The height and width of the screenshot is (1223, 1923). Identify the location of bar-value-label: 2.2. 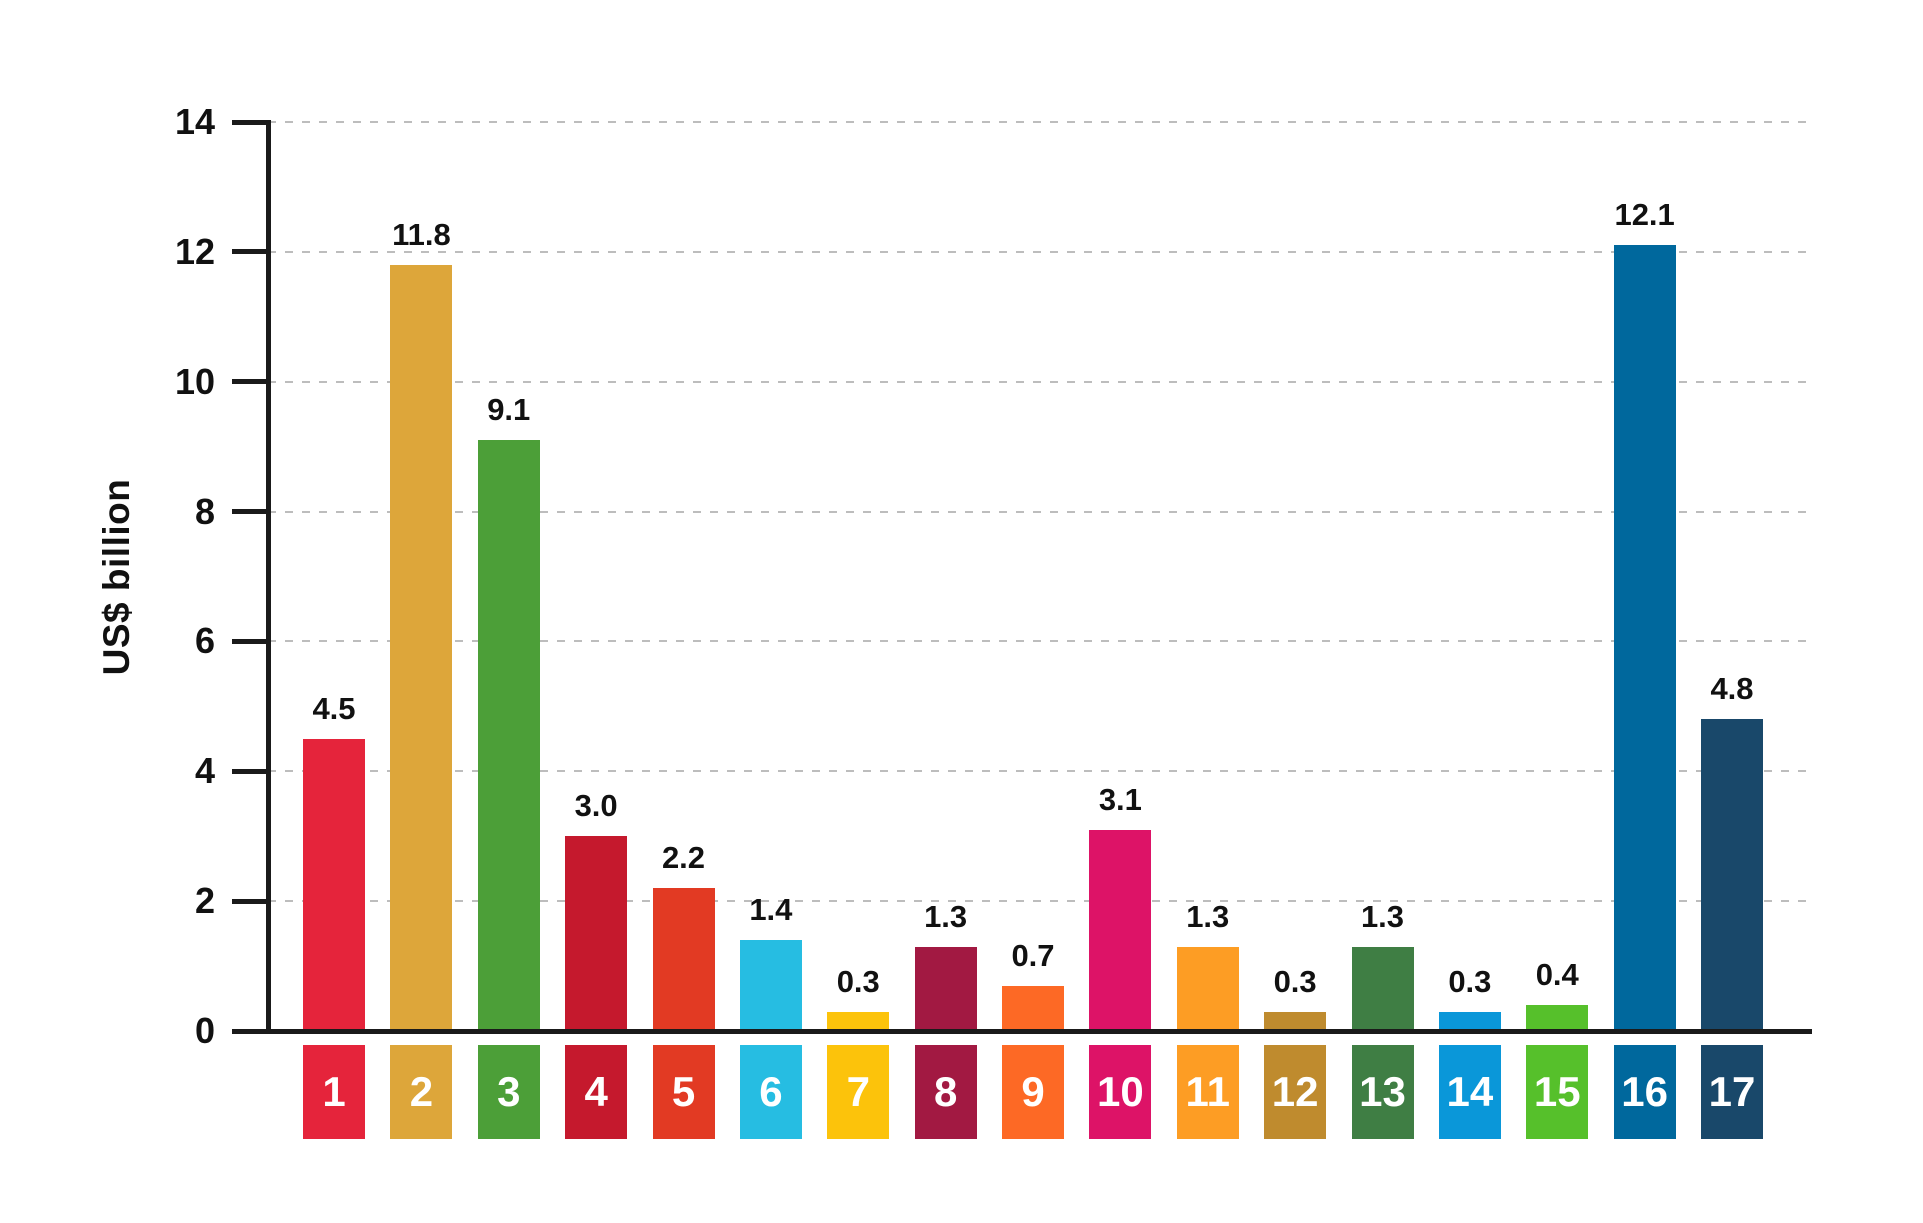
(683, 858).